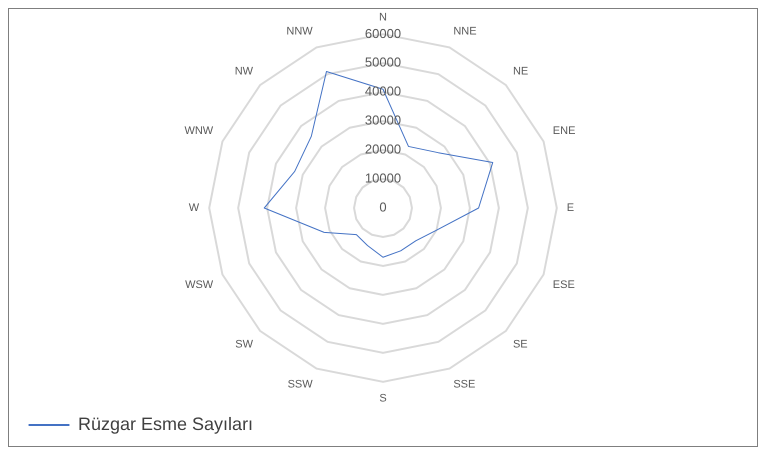 The width and height of the screenshot is (766, 457). What do you see at coordinates (464, 384) in the screenshot?
I see `spoke-label: SSE` at bounding box center [464, 384].